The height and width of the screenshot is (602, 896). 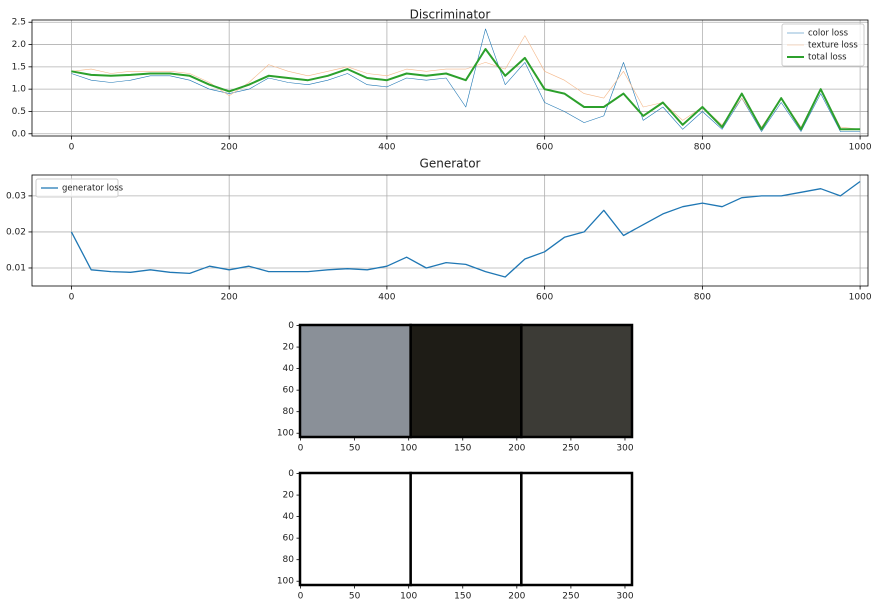 I want to click on y-tick-label: 1.0, so click(x=19, y=90).